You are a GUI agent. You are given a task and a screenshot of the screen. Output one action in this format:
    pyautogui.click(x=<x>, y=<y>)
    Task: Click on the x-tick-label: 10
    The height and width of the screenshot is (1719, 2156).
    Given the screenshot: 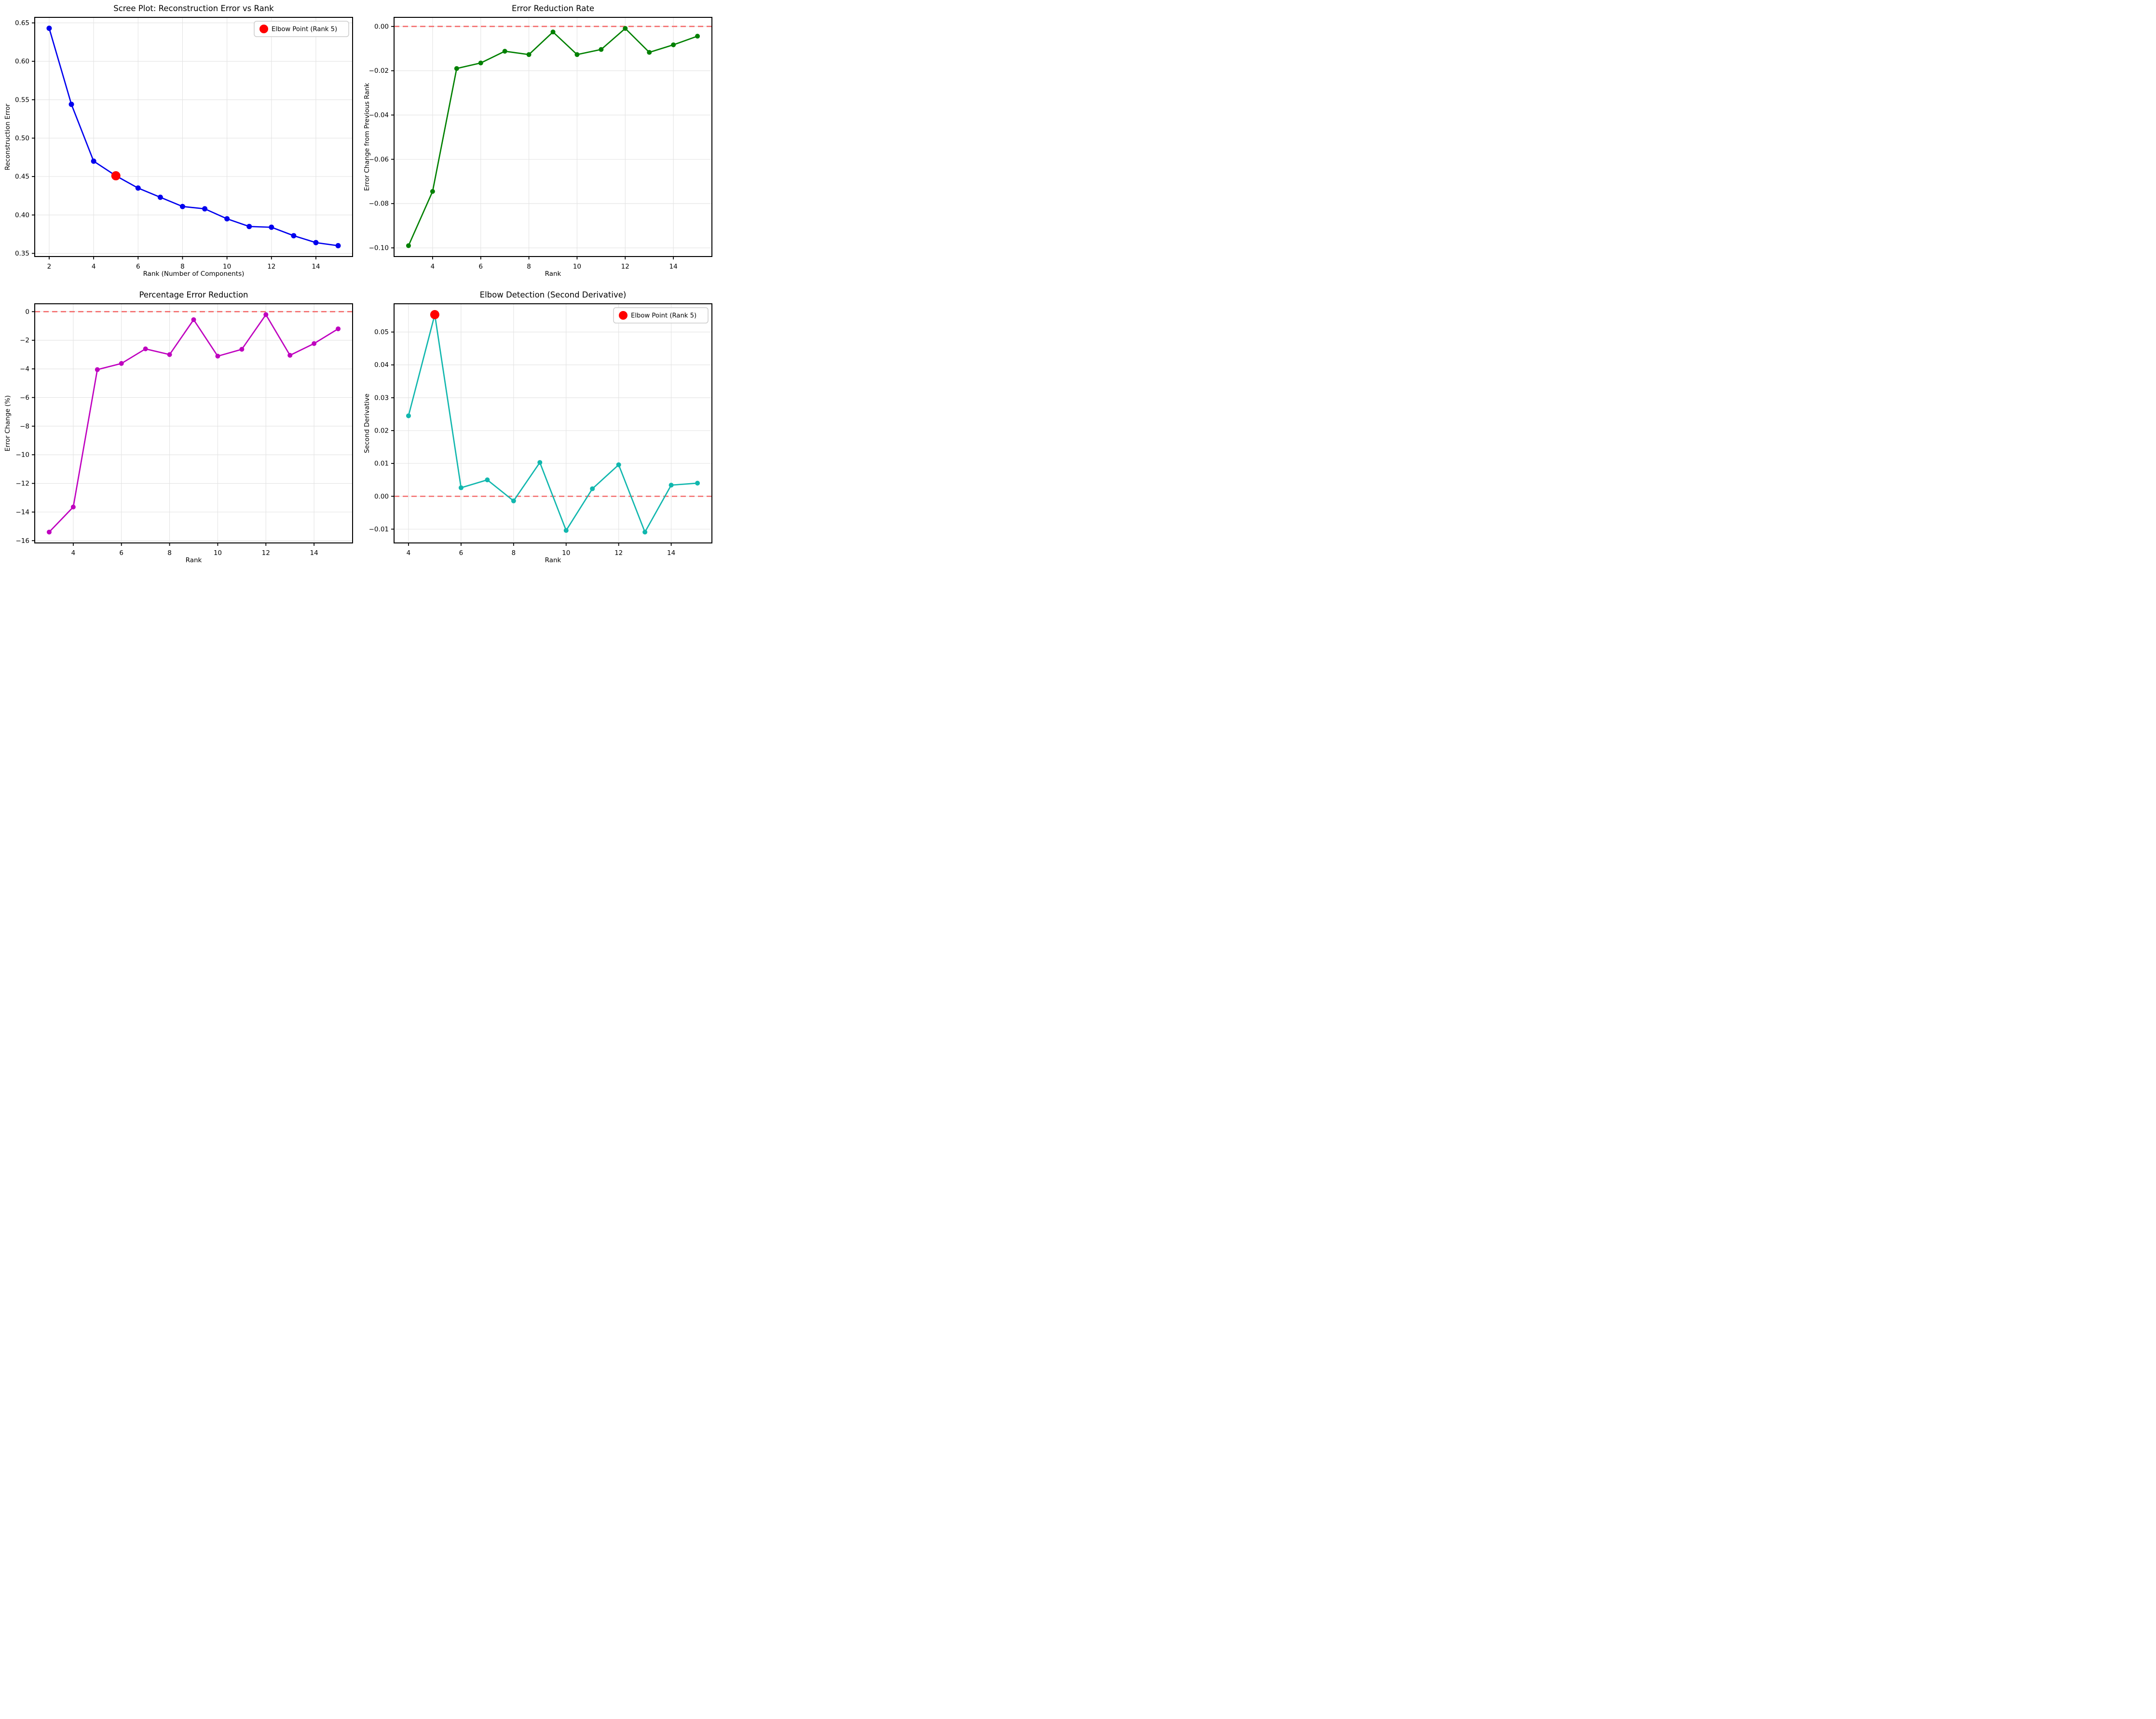 What is the action you would take?
    pyautogui.click(x=577, y=267)
    